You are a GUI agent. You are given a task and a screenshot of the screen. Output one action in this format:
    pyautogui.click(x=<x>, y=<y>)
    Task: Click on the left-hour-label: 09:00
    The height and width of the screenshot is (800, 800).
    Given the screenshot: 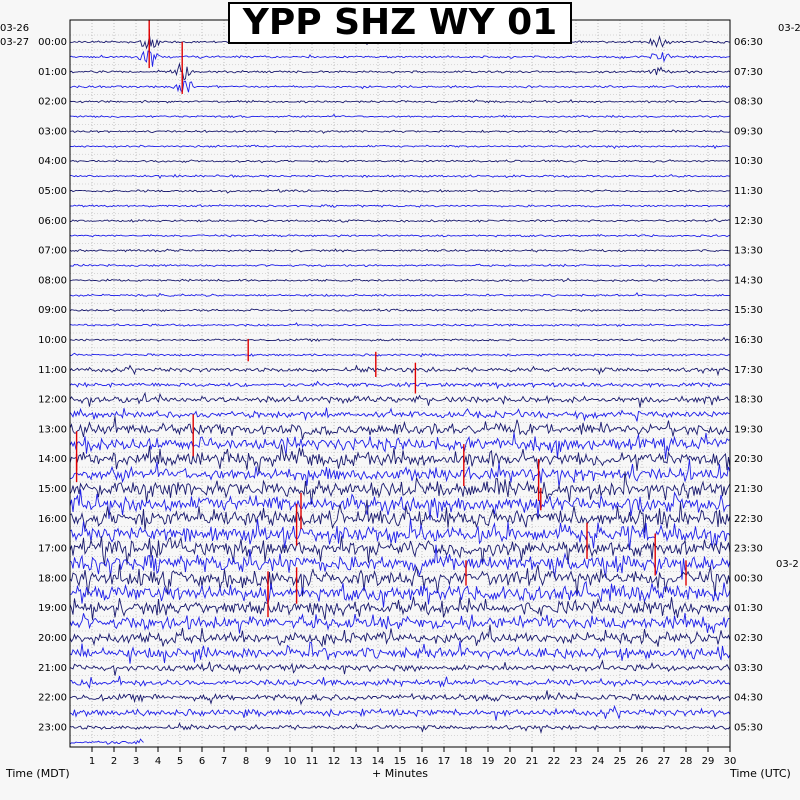 What is the action you would take?
    pyautogui.click(x=52, y=310)
    